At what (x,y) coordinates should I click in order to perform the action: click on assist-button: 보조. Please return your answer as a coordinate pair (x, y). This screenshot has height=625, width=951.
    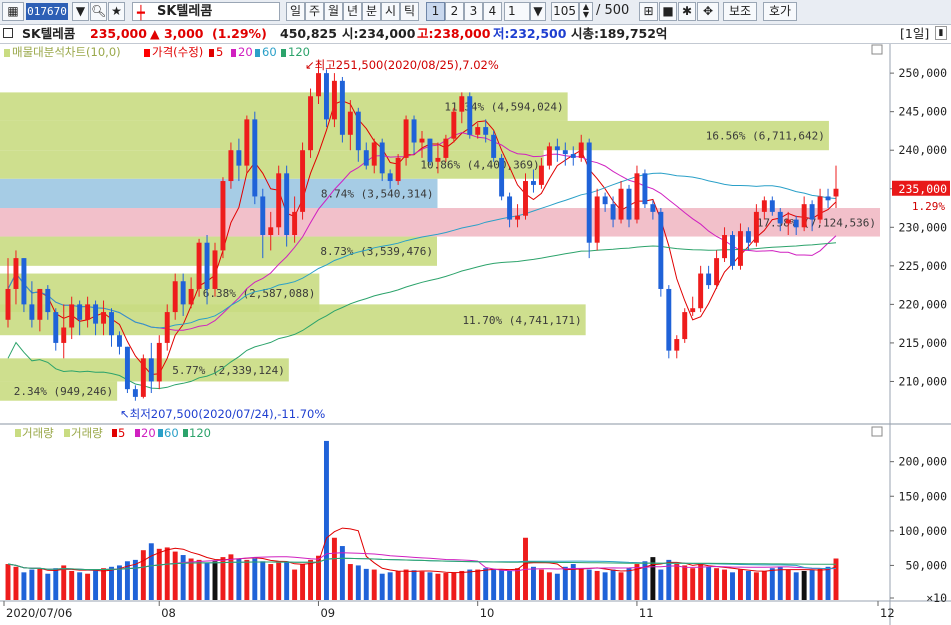
    Looking at the image, I should click on (740, 11).